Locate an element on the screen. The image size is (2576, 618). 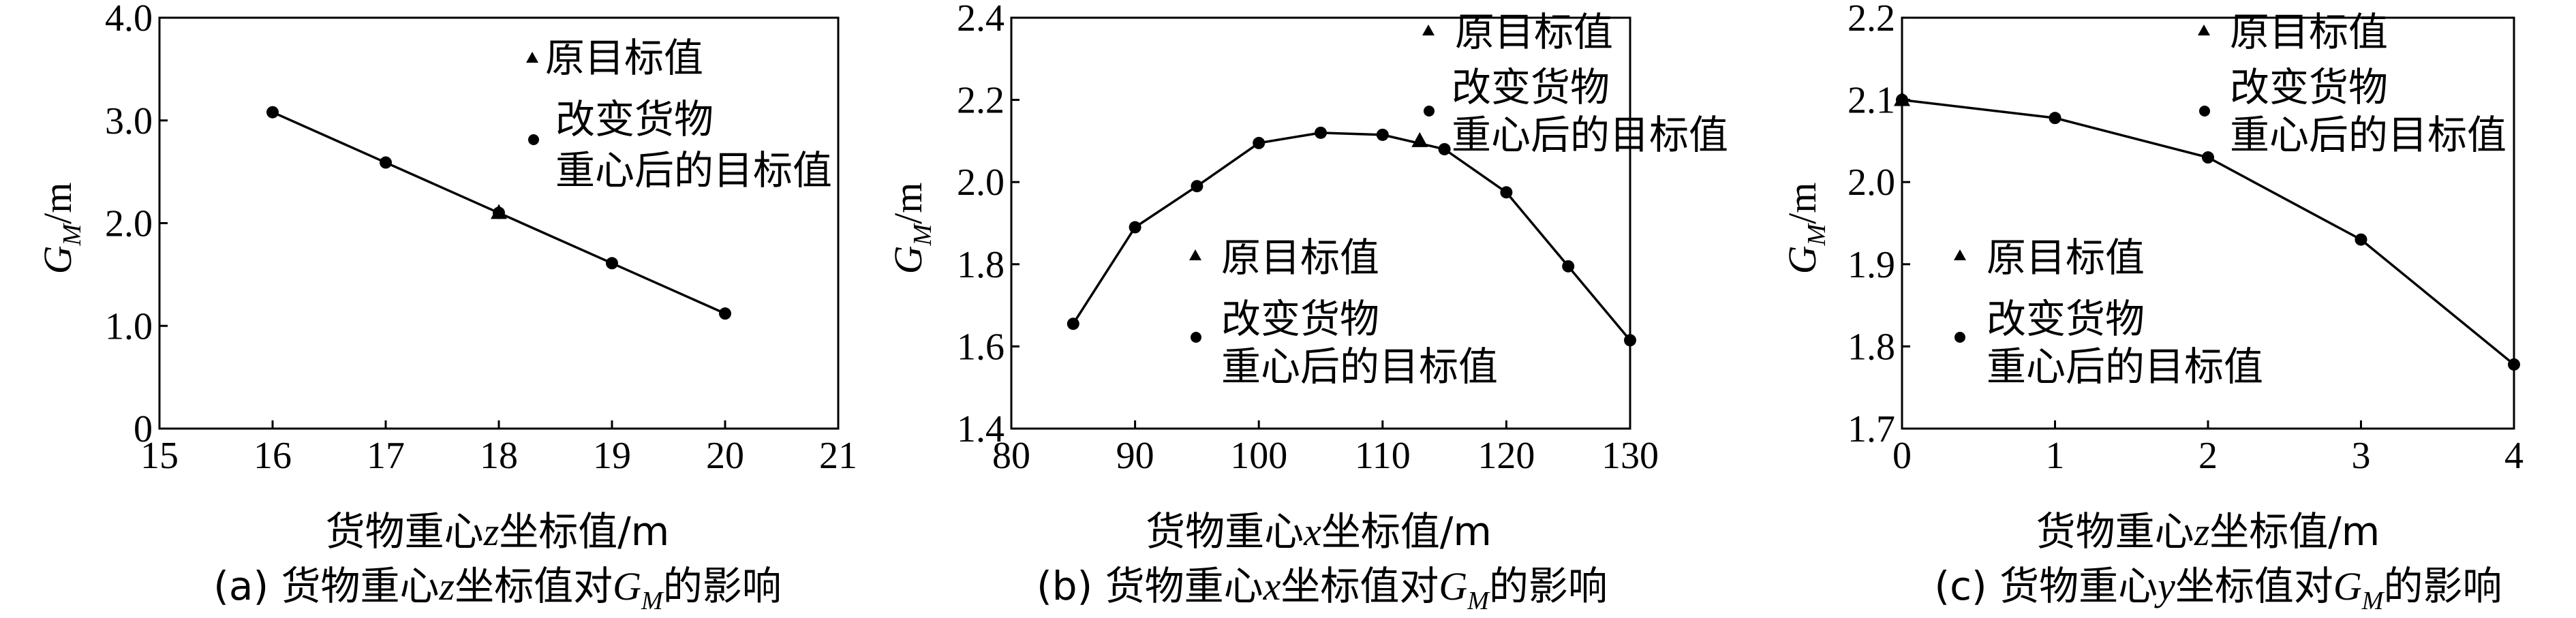
x-tick-label: 110 is located at coordinates (1383, 456).